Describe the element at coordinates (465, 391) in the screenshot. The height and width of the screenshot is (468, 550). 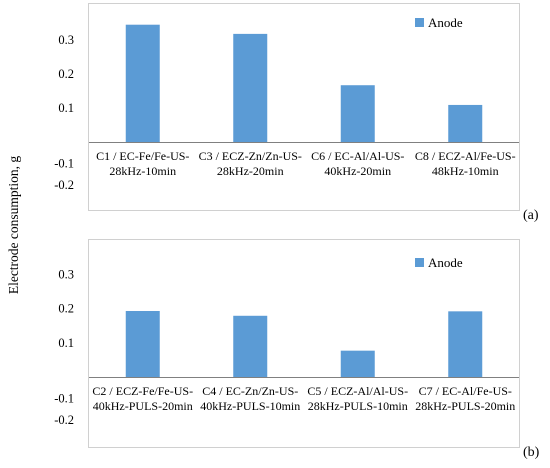
I see `panel-b-category-label: C7 / EC-Al/Fe-US-` at that location.